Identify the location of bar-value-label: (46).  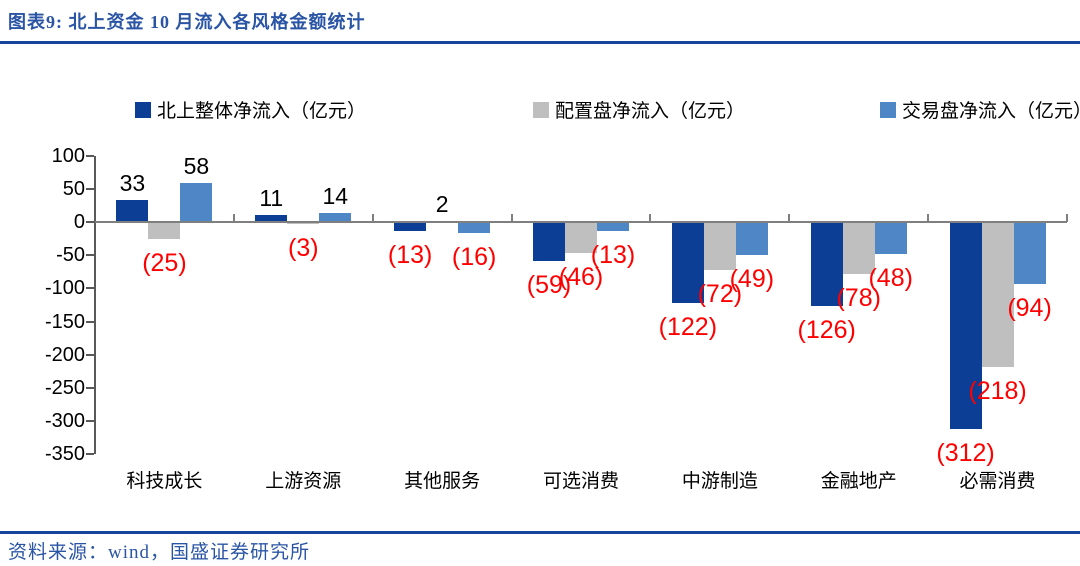
(581, 276).